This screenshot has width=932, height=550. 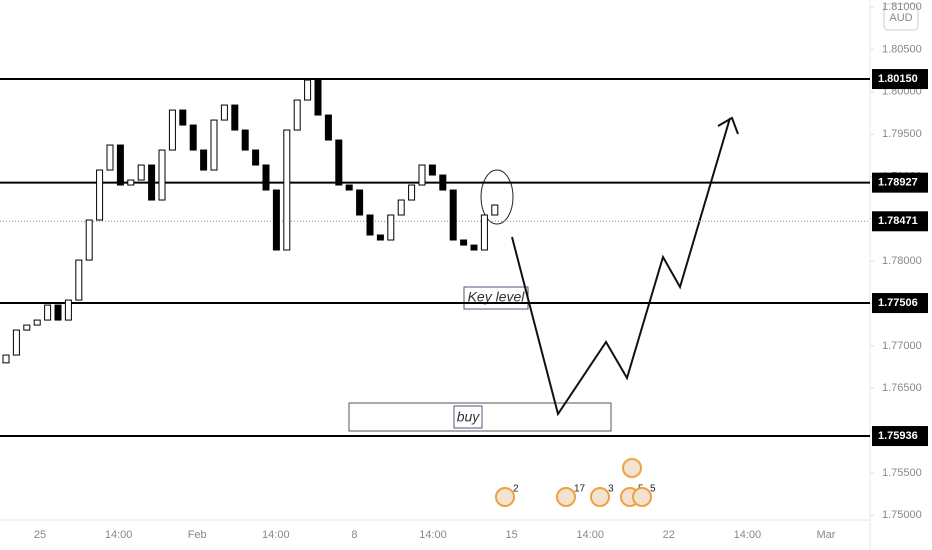 What do you see at coordinates (197, 535) in the screenshot?
I see `x-tick-label: Feb` at bounding box center [197, 535].